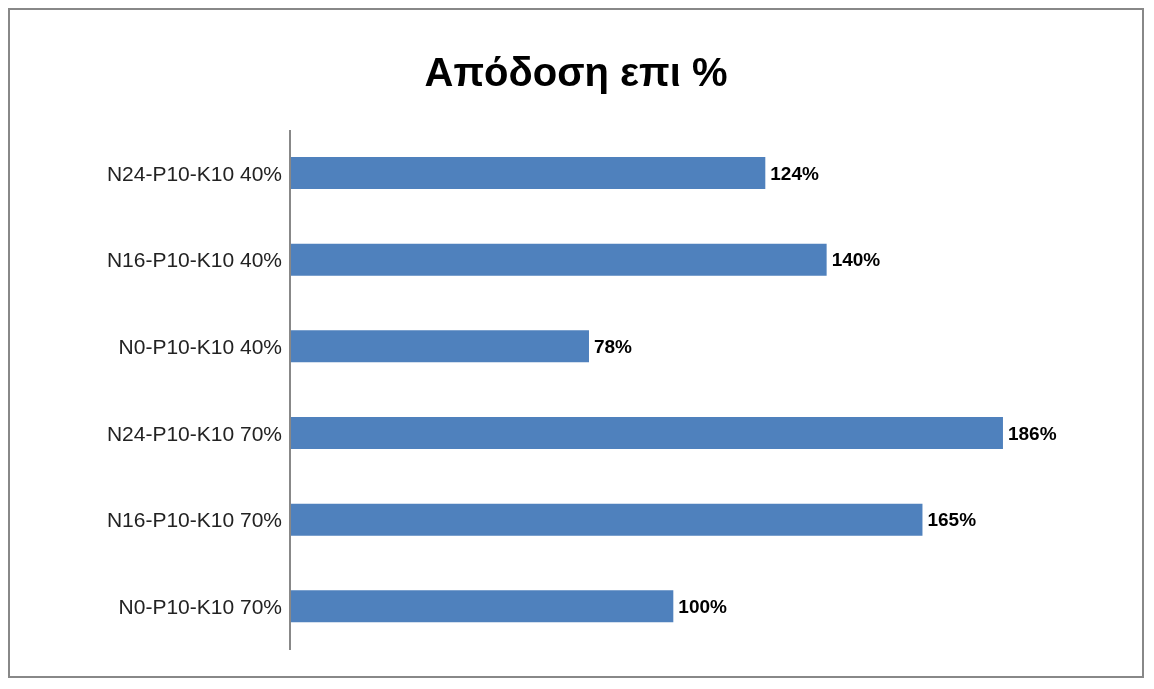  What do you see at coordinates (795, 173) in the screenshot?
I see `data-label: 124%` at bounding box center [795, 173].